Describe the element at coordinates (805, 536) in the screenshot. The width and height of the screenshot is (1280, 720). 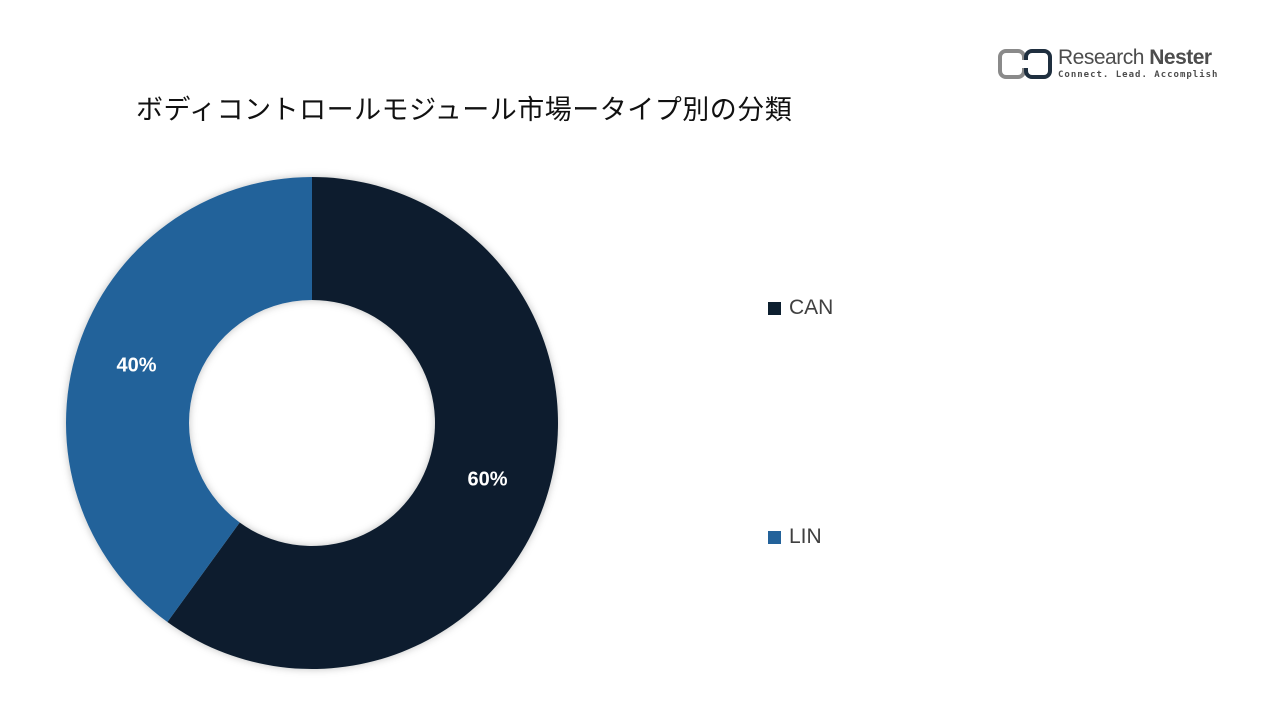
I see `legend-label-lin: LIN` at that location.